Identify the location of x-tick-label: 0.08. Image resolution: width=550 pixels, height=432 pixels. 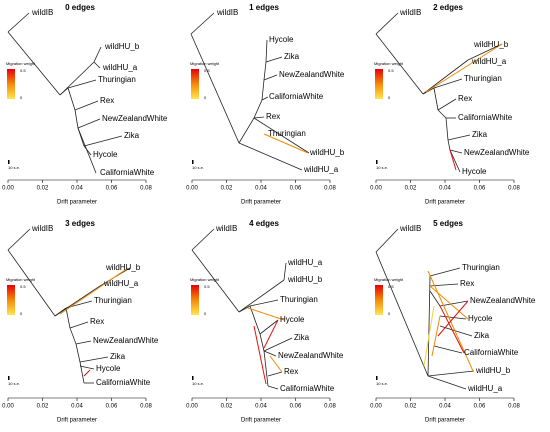
(330, 407).